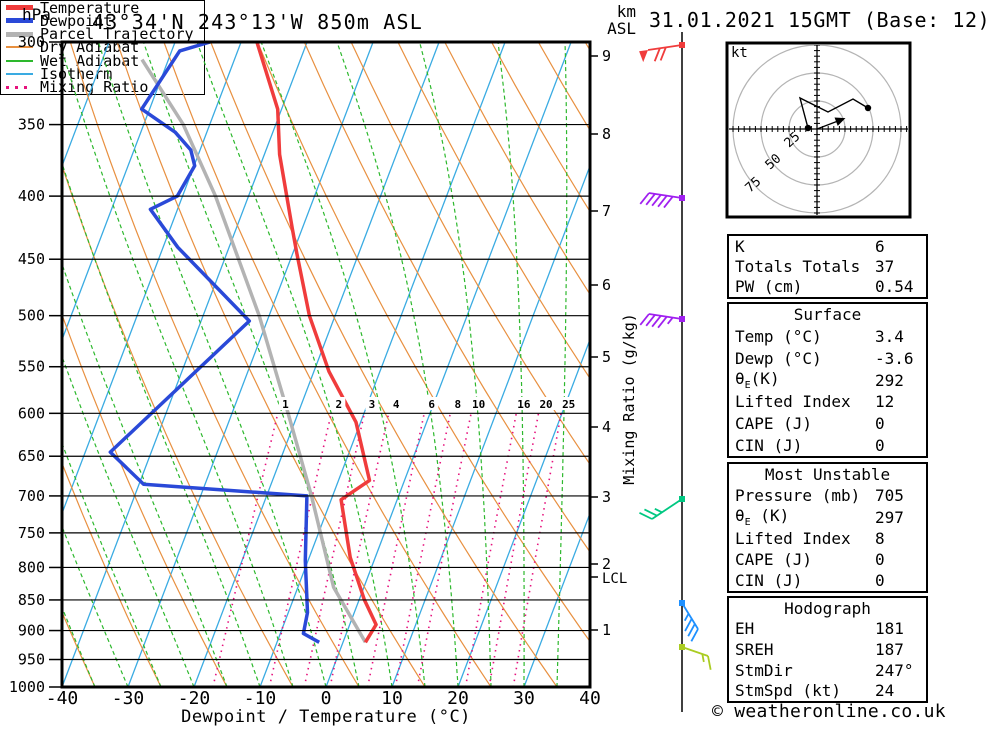 The height and width of the screenshot is (733, 1000). I want to click on hodograph-ring-label: 50, so click(774, 162).